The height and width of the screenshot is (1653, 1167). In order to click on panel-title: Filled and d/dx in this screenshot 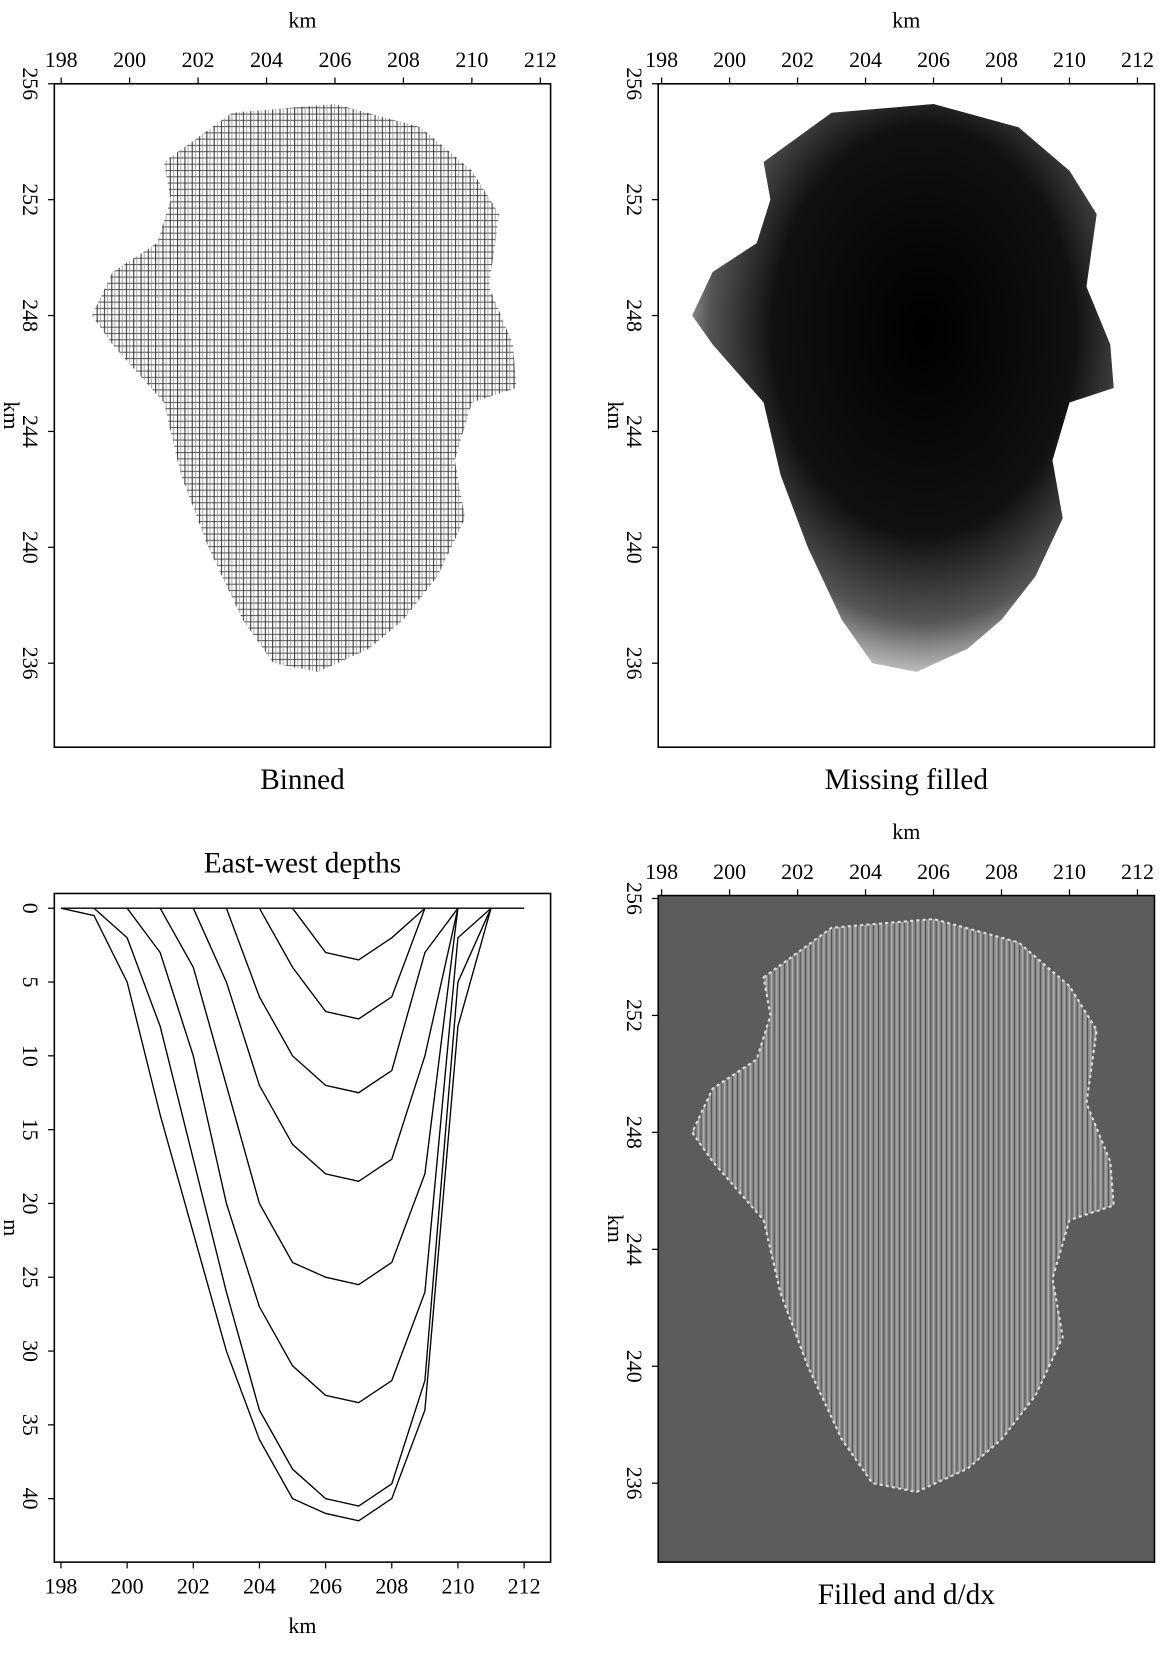, I will do `click(906, 1595)`.